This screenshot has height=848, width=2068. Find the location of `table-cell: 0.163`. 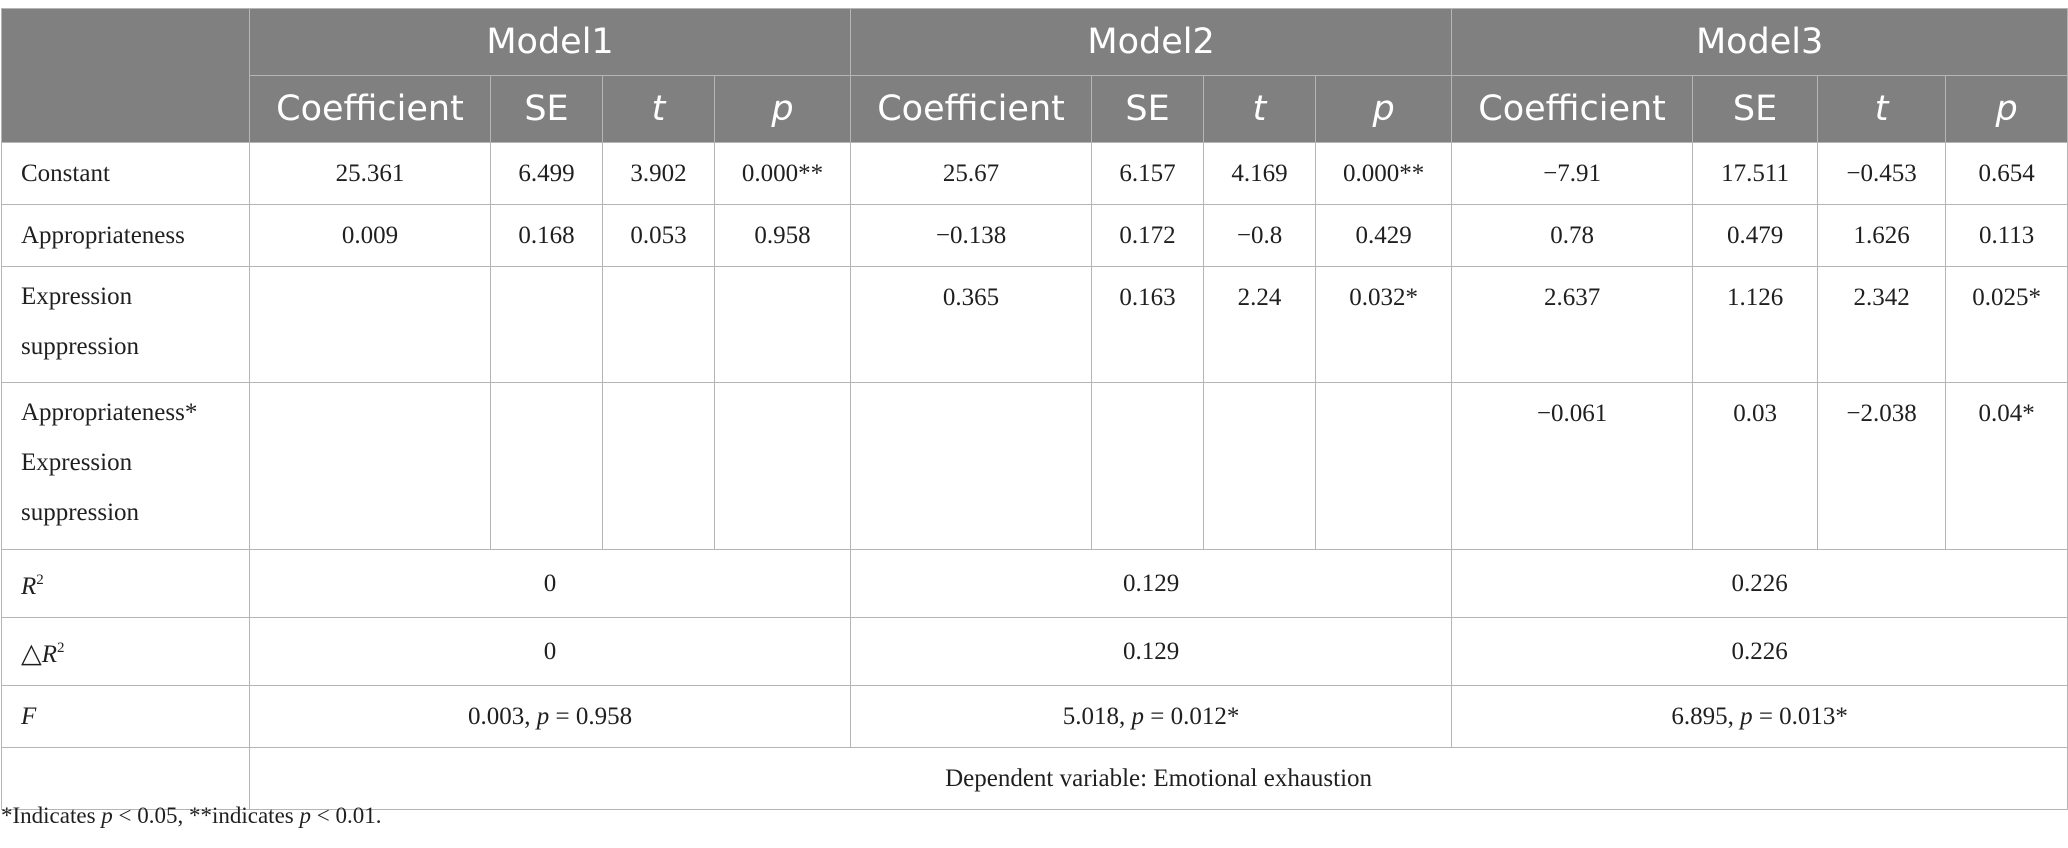

table-cell: 0.163 is located at coordinates (1148, 324).